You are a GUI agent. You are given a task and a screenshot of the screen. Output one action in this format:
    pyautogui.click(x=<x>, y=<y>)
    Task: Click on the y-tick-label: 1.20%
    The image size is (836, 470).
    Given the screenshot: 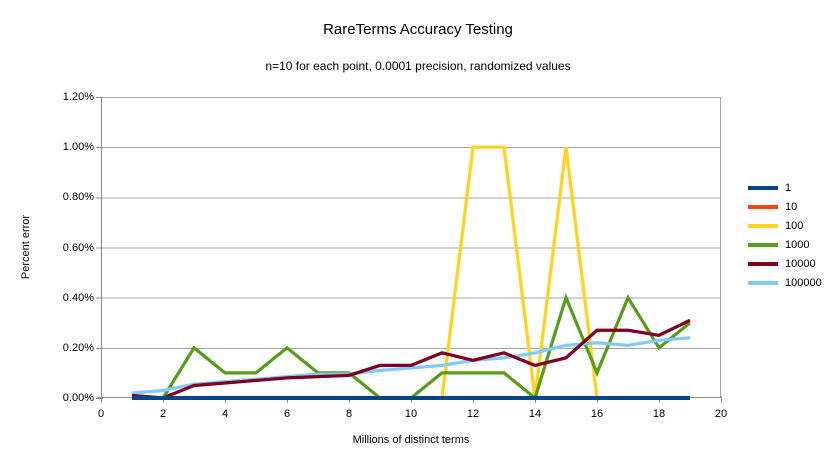 What is the action you would take?
    pyautogui.click(x=78, y=97)
    